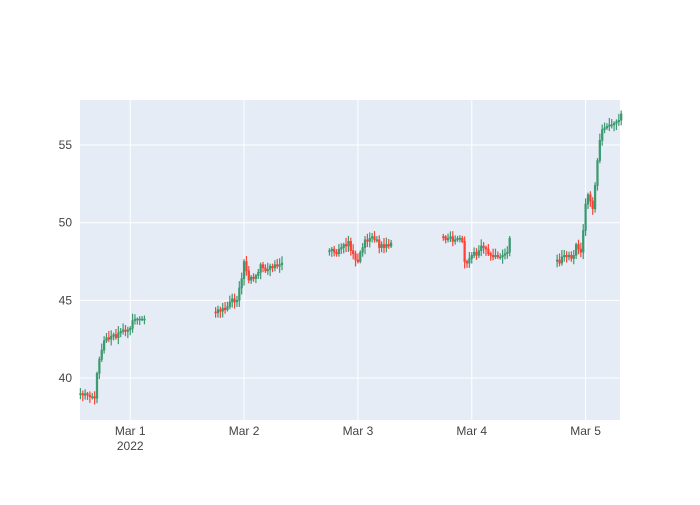 The width and height of the screenshot is (700, 505). What do you see at coordinates (130, 446) in the screenshot?
I see `x-tick-sublabel: 2022` at bounding box center [130, 446].